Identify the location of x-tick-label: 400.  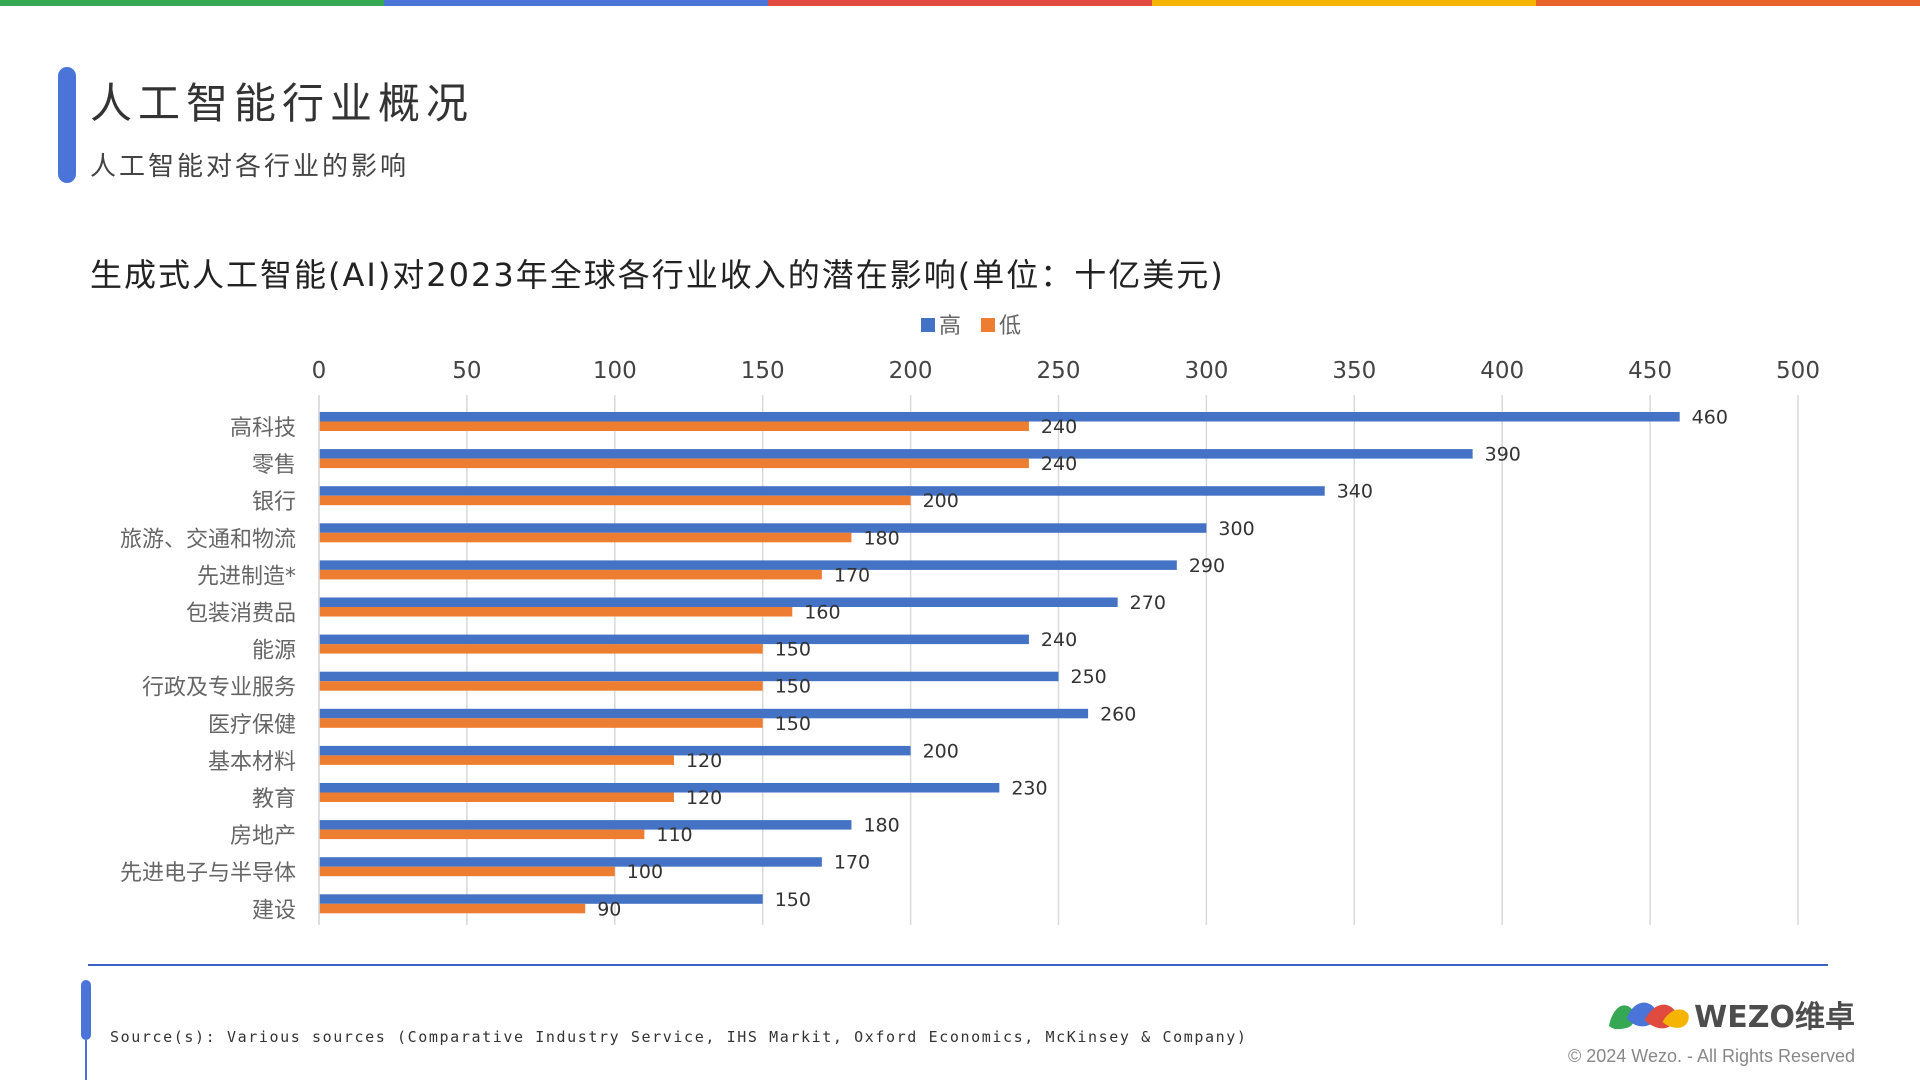
(1502, 371).